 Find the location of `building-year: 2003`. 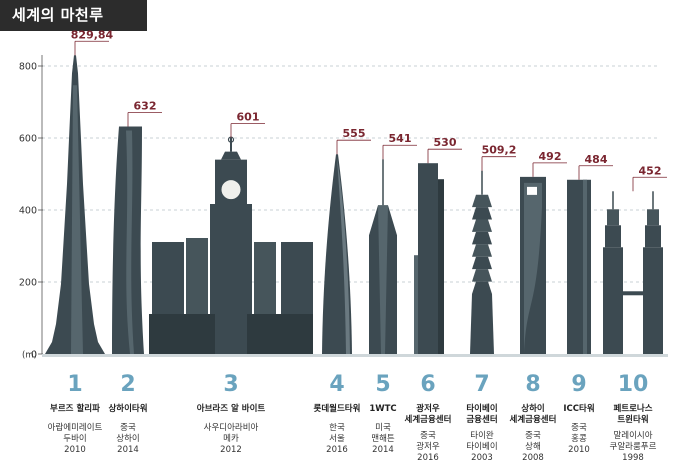

building-year: 2003 is located at coordinates (482, 458).